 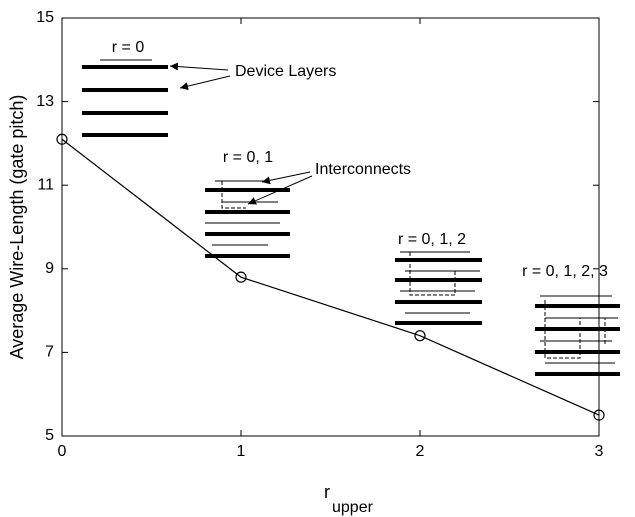 What do you see at coordinates (285, 71) in the screenshot?
I see `annotation: Device Layers` at bounding box center [285, 71].